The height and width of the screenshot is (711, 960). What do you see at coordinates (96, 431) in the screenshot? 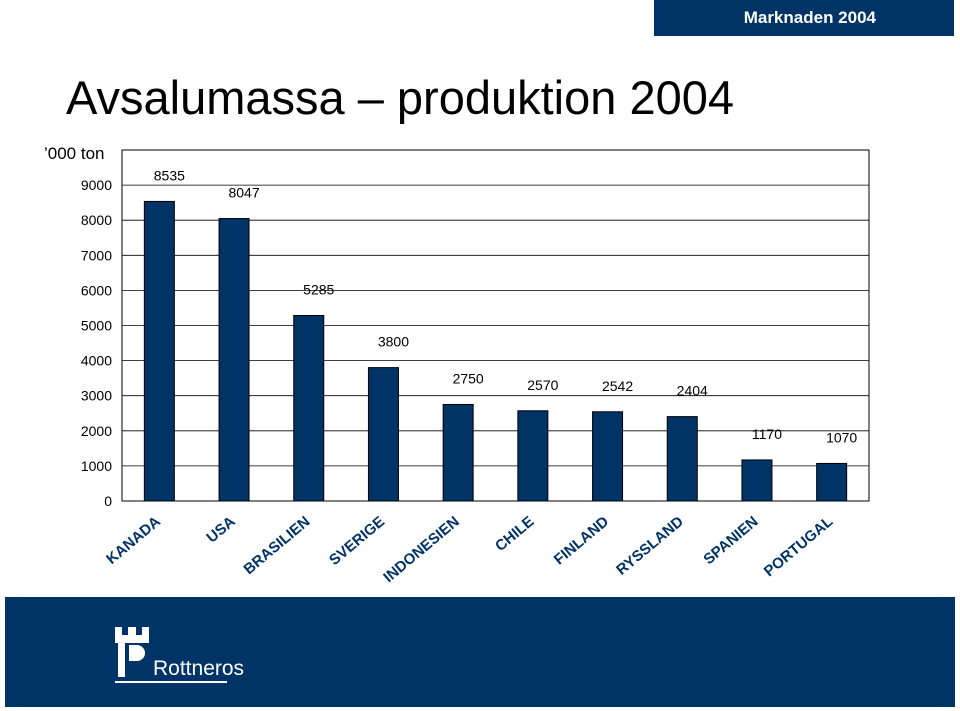
I see `y-tick-label: 2000` at bounding box center [96, 431].